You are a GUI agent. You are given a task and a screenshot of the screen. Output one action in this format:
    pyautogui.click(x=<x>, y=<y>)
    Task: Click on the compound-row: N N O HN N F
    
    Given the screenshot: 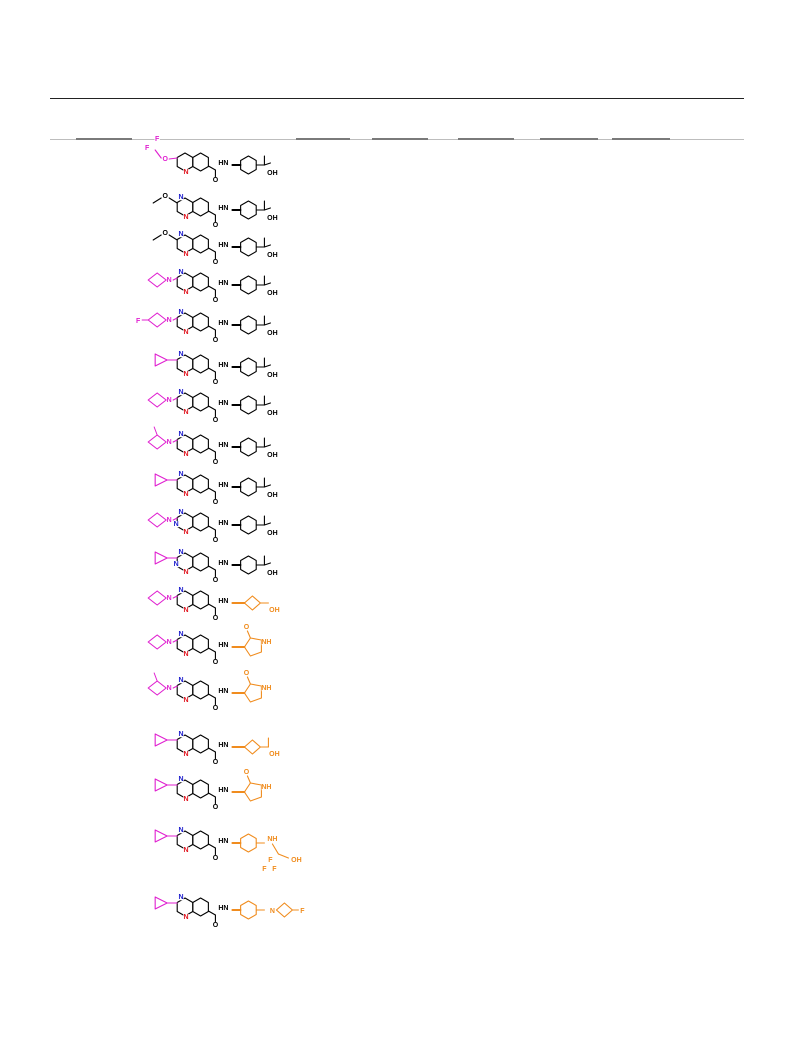 What is the action you would take?
    pyautogui.click(x=230, y=911)
    